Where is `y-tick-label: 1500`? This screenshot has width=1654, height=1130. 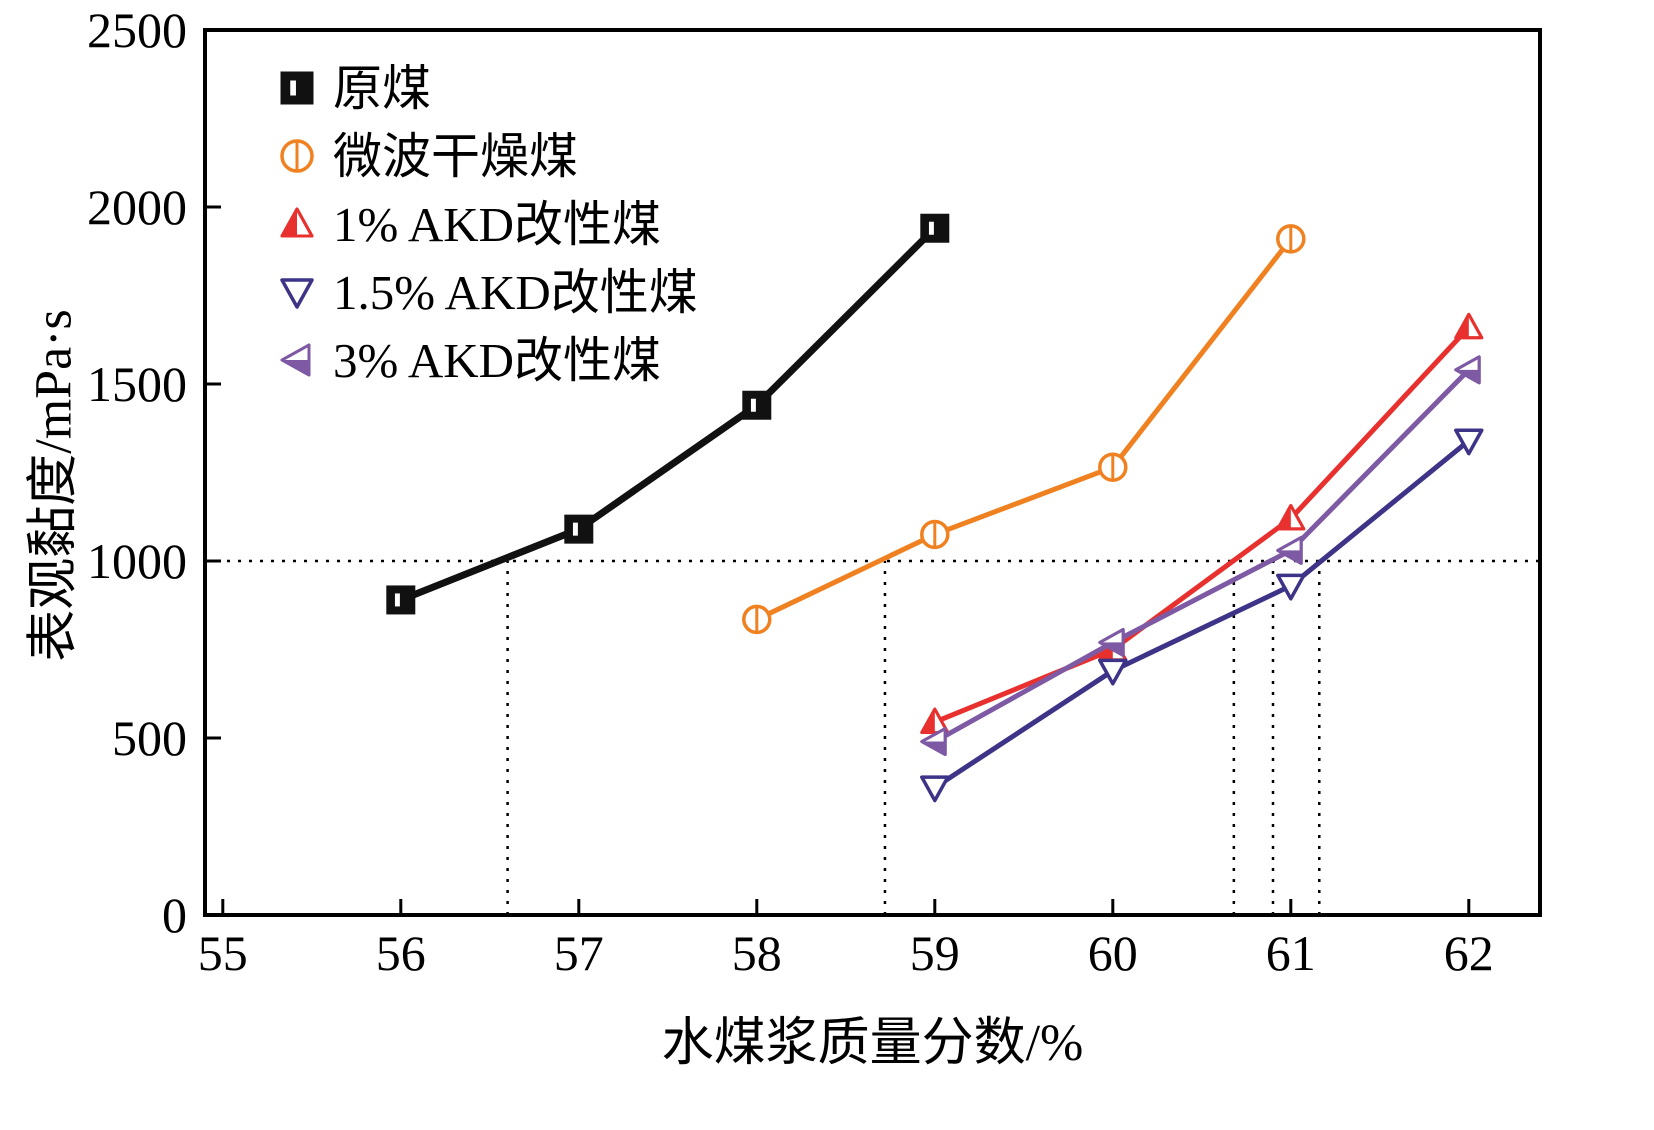 y-tick-label: 1500 is located at coordinates (137, 384).